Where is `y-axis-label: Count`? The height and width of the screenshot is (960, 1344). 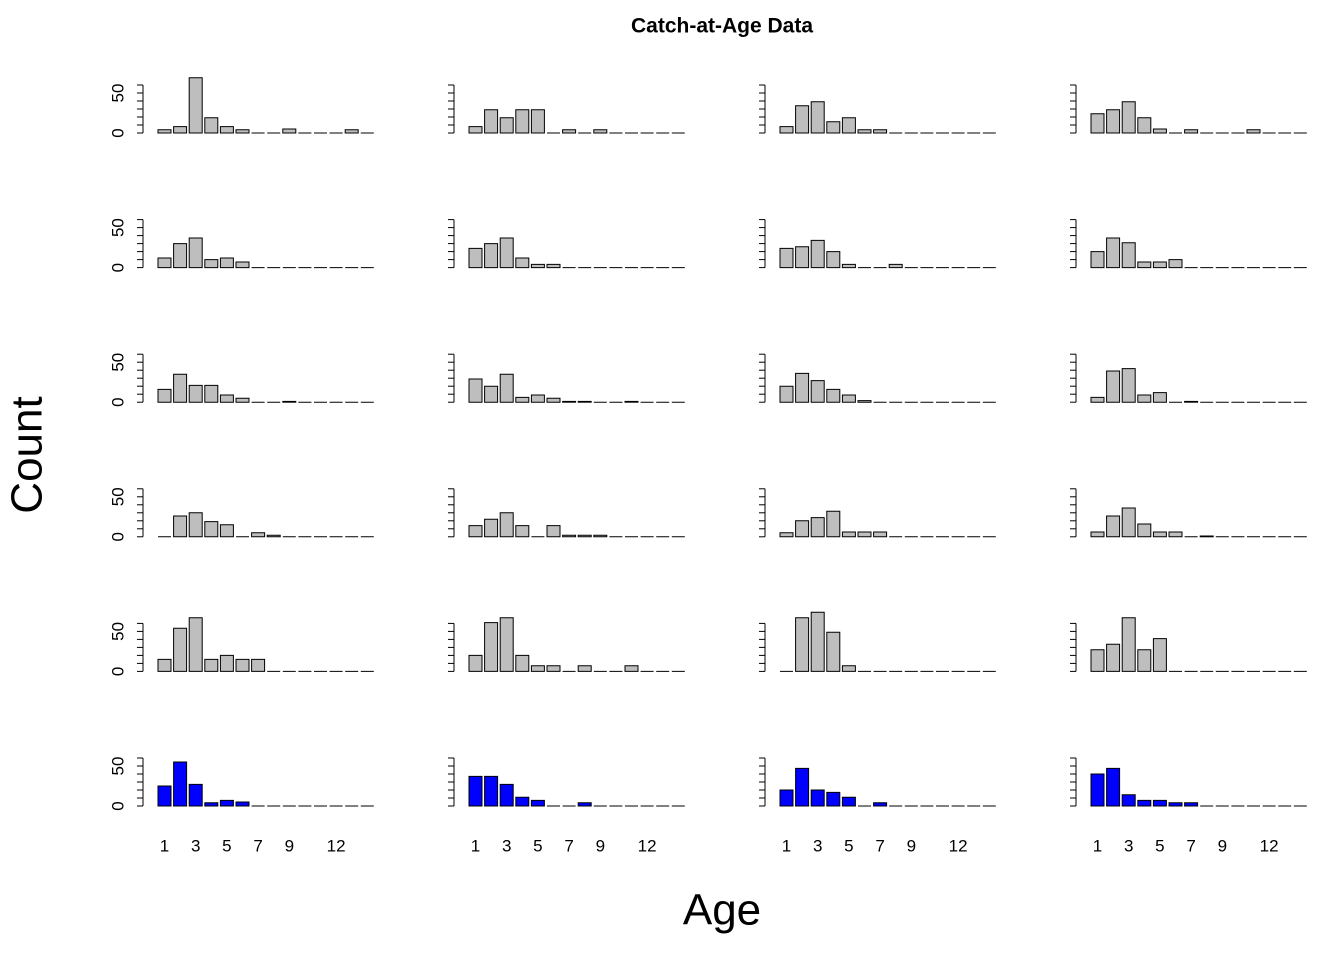 y-axis-label: Count is located at coordinates (27, 454).